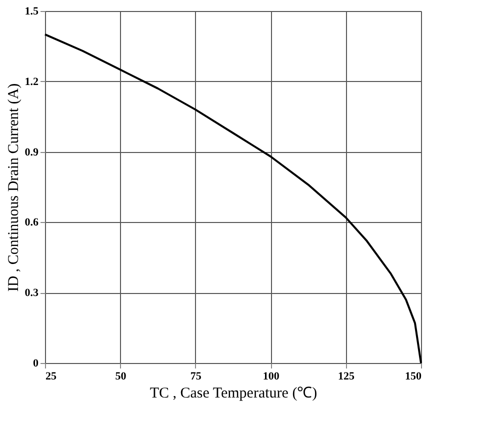 Image resolution: width=487 pixels, height=429 pixels. What do you see at coordinates (36, 364) in the screenshot?
I see `y-tick-label: 0` at bounding box center [36, 364].